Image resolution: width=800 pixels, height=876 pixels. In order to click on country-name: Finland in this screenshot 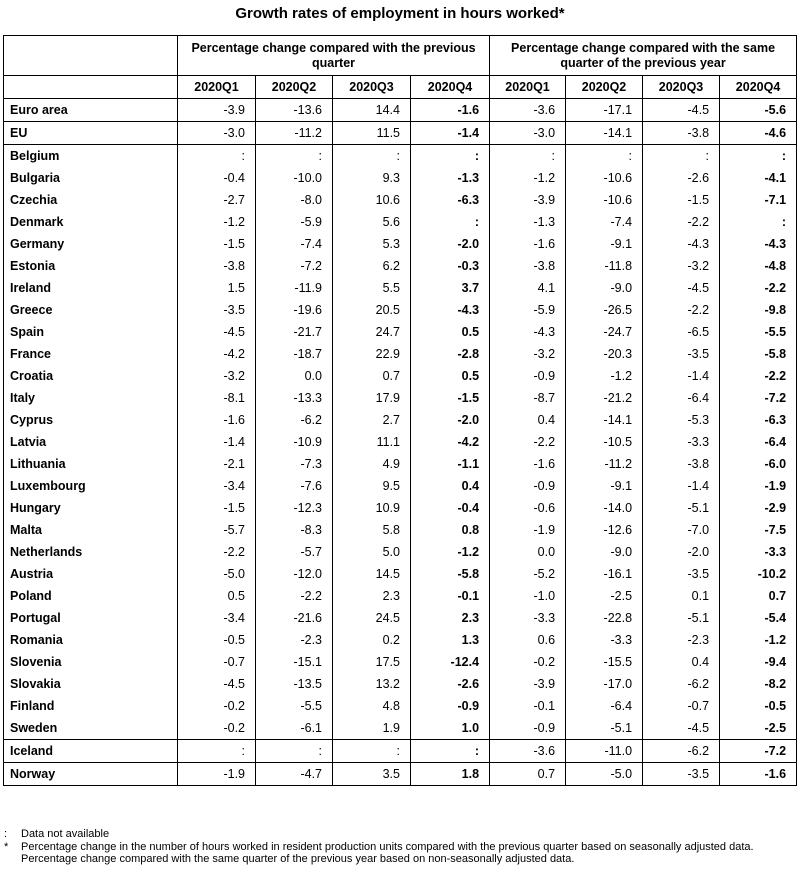, I will do `click(90, 706)`.